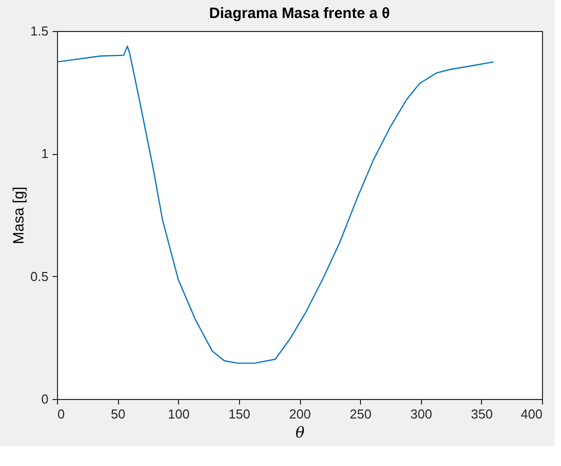 The image size is (561, 466). Describe the element at coordinates (421, 414) in the screenshot. I see `x-tick-label: 300` at that location.